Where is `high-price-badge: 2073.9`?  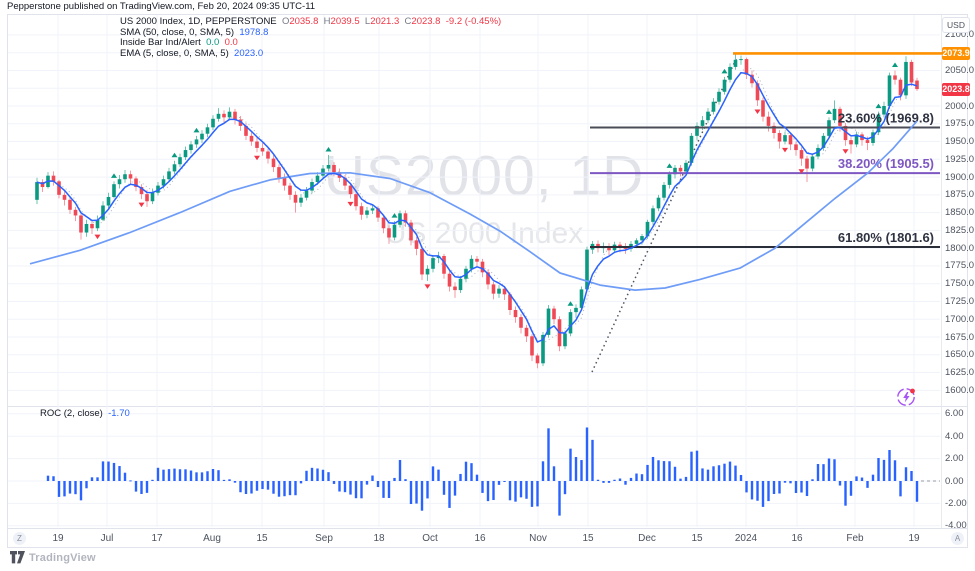 high-price-badge: 2073.9 is located at coordinates (956, 53).